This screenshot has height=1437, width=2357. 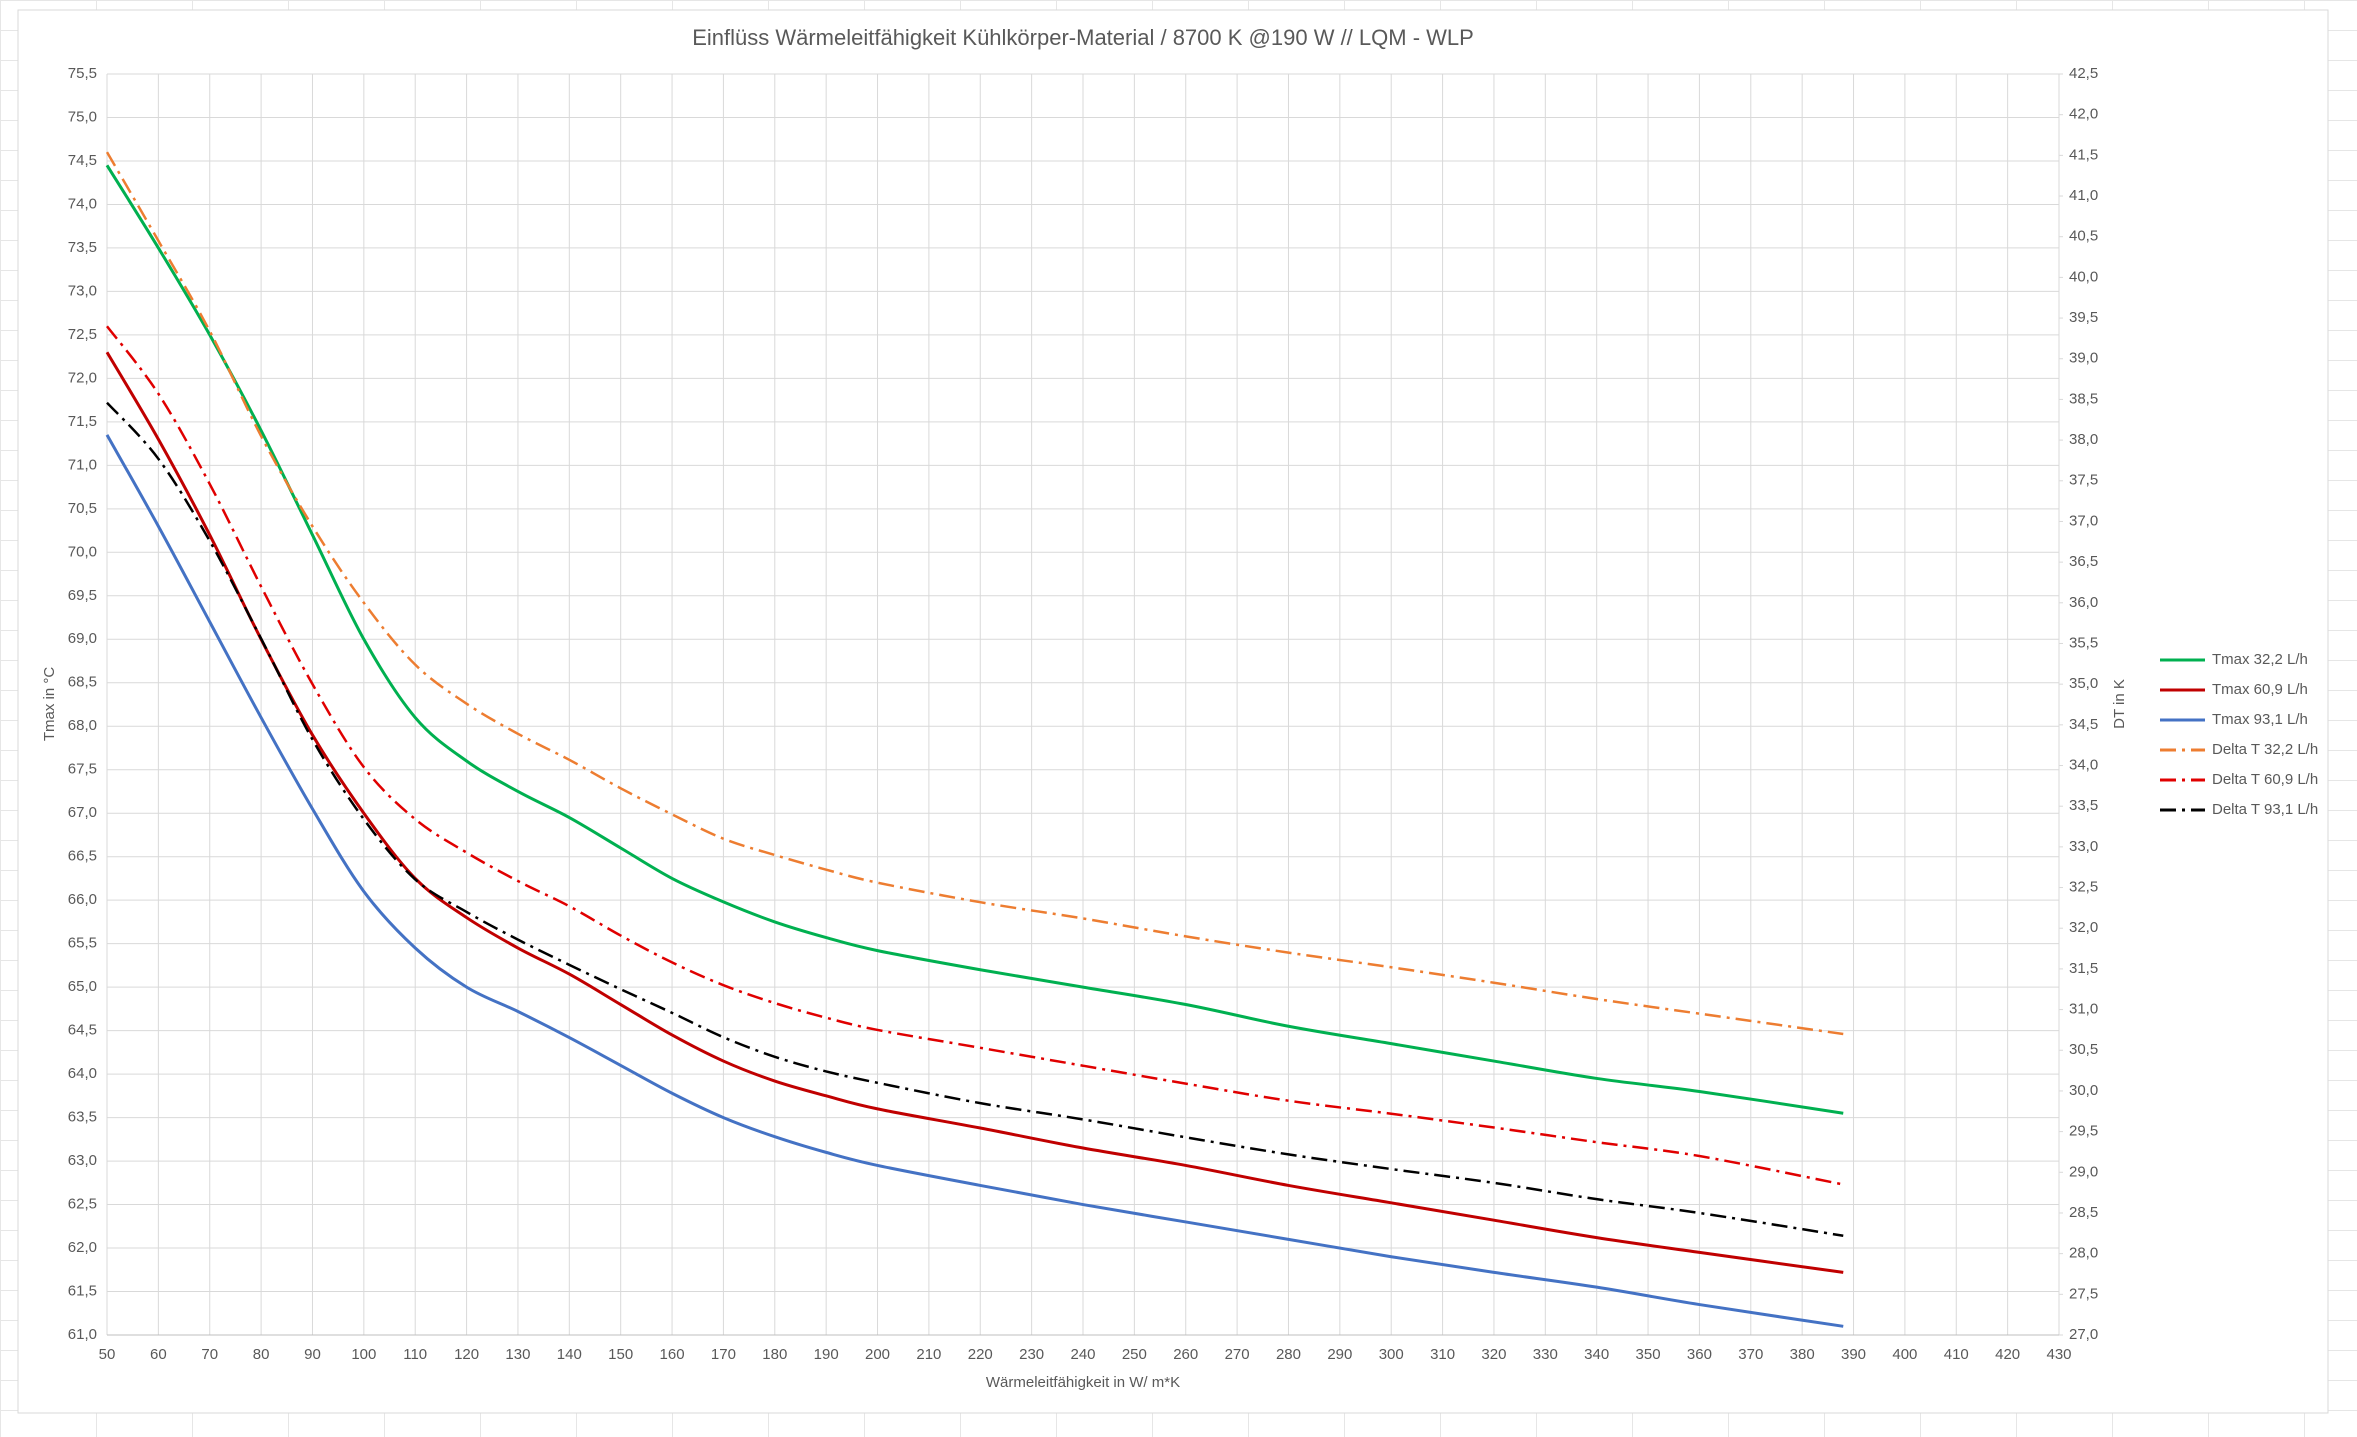 I want to click on y-axis-title: Tmax in °C, so click(x=49, y=704).